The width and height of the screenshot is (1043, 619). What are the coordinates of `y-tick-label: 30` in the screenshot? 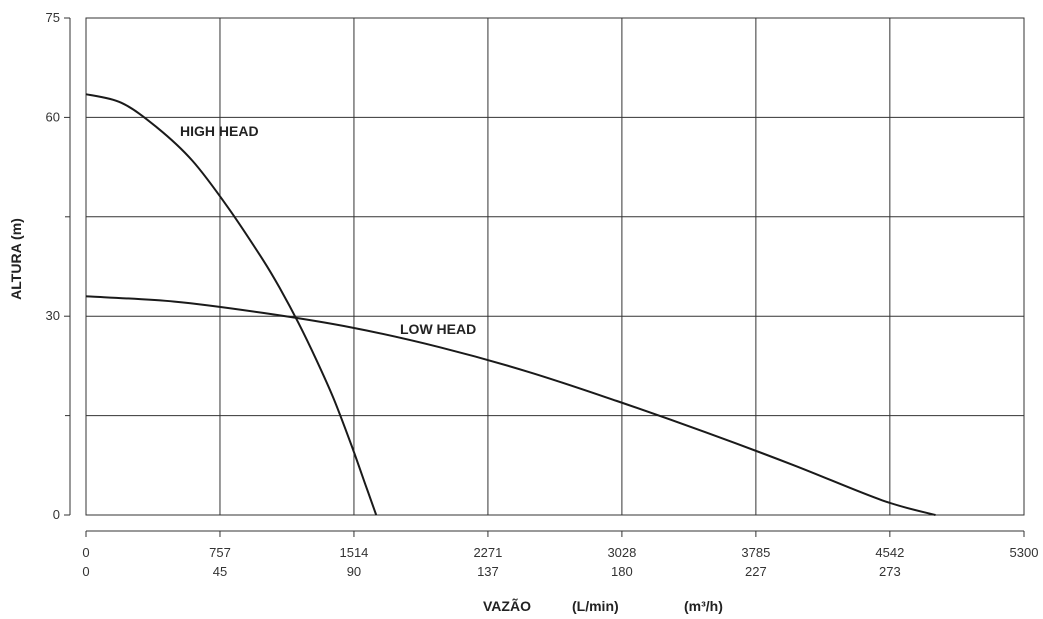 It's located at (53, 315).